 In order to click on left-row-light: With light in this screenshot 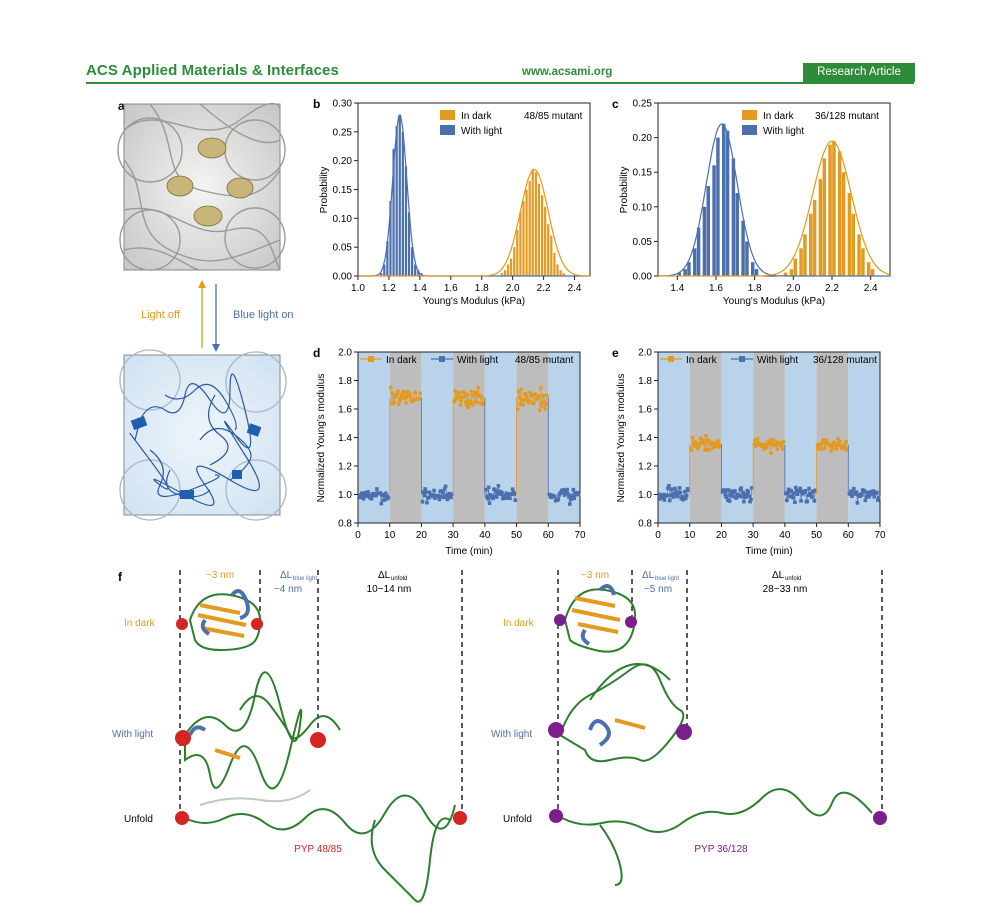, I will do `click(132, 734)`.